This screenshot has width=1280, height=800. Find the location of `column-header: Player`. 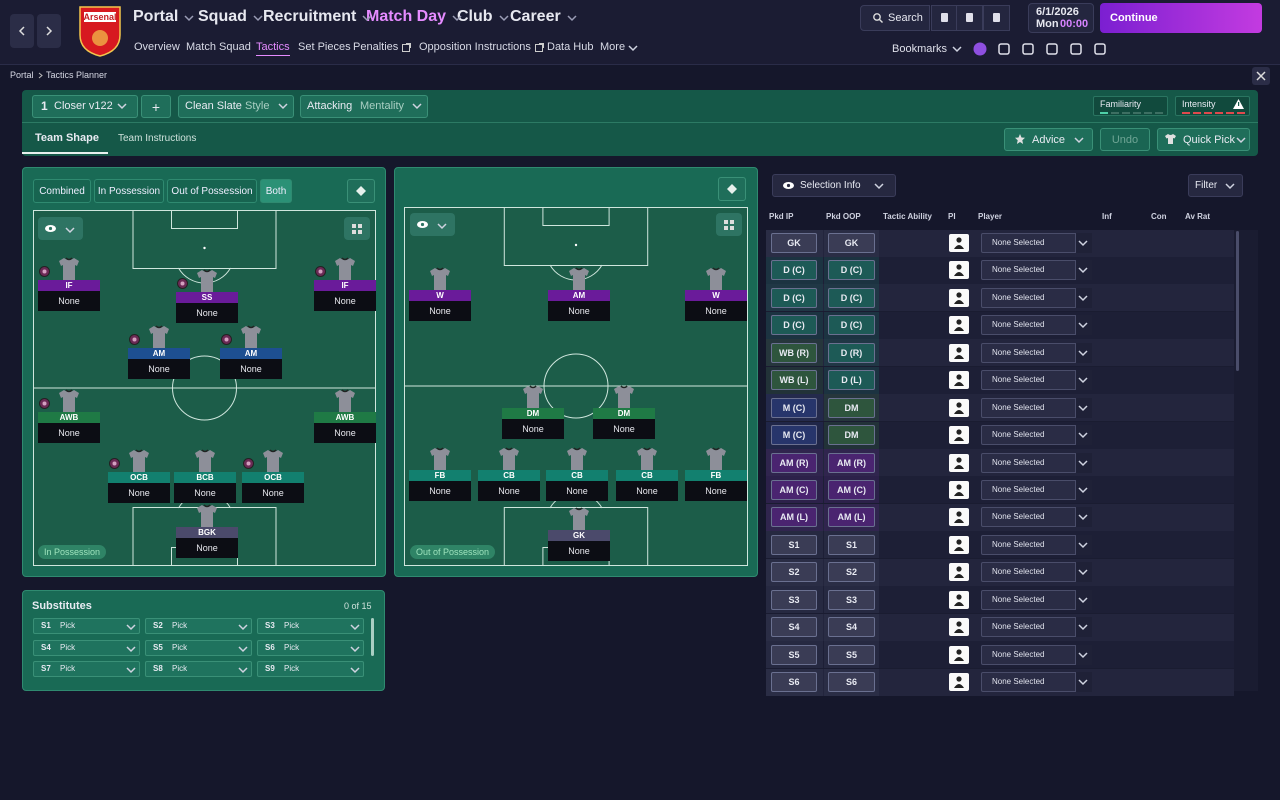

column-header: Player is located at coordinates (990, 216).